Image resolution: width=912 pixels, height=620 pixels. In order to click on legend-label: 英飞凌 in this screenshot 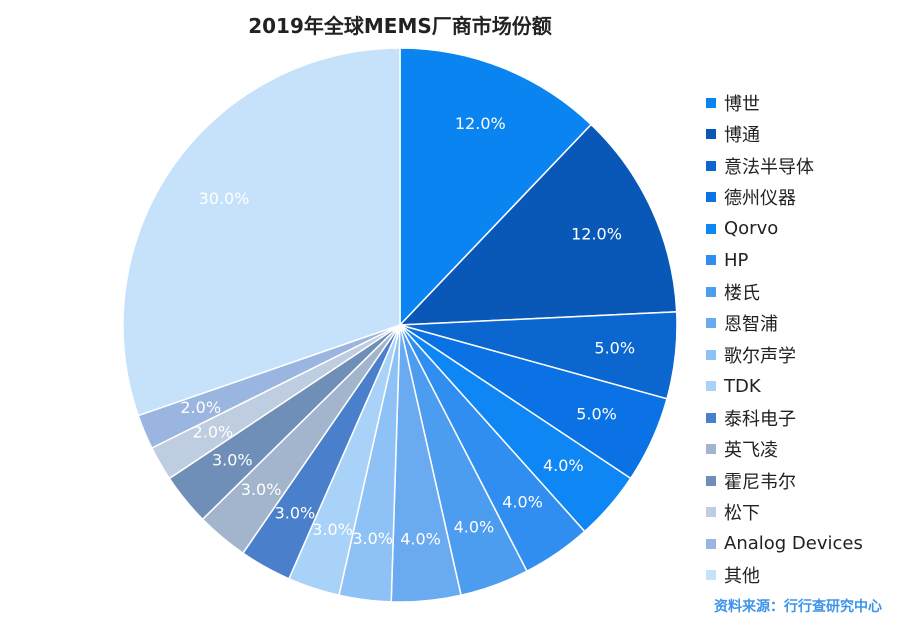, I will do `click(751, 451)`.